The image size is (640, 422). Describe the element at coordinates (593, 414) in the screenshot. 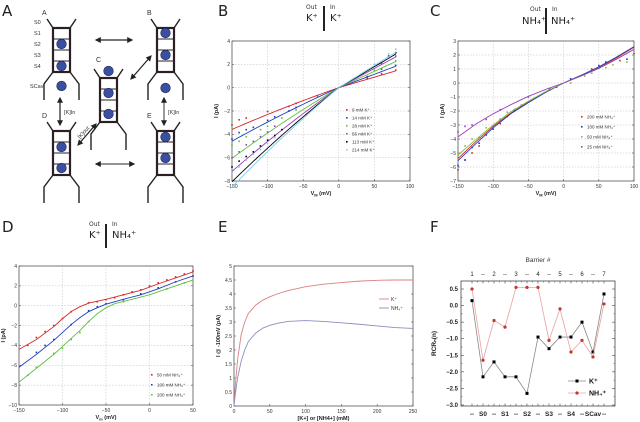

I see `bottom-tick-label: SCav` at that location.